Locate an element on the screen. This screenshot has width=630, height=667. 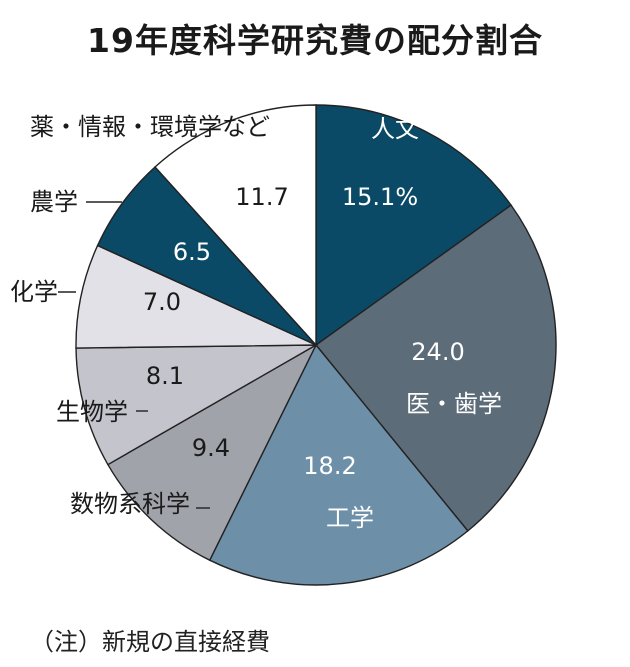
slice-value-label-8: 11.7 is located at coordinates (261, 197).